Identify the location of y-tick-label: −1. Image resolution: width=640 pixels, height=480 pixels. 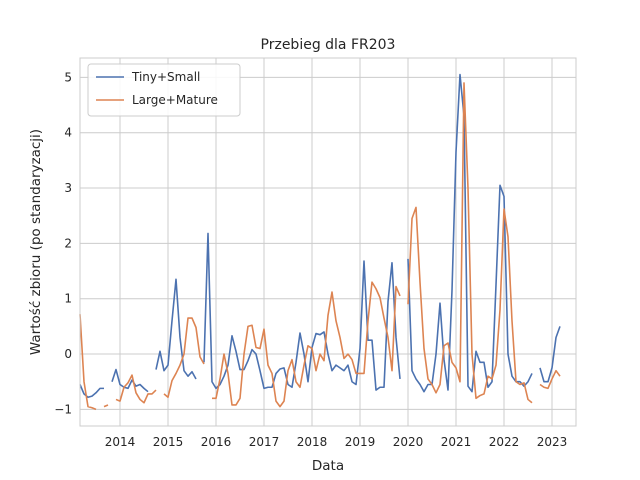
(63, 409).